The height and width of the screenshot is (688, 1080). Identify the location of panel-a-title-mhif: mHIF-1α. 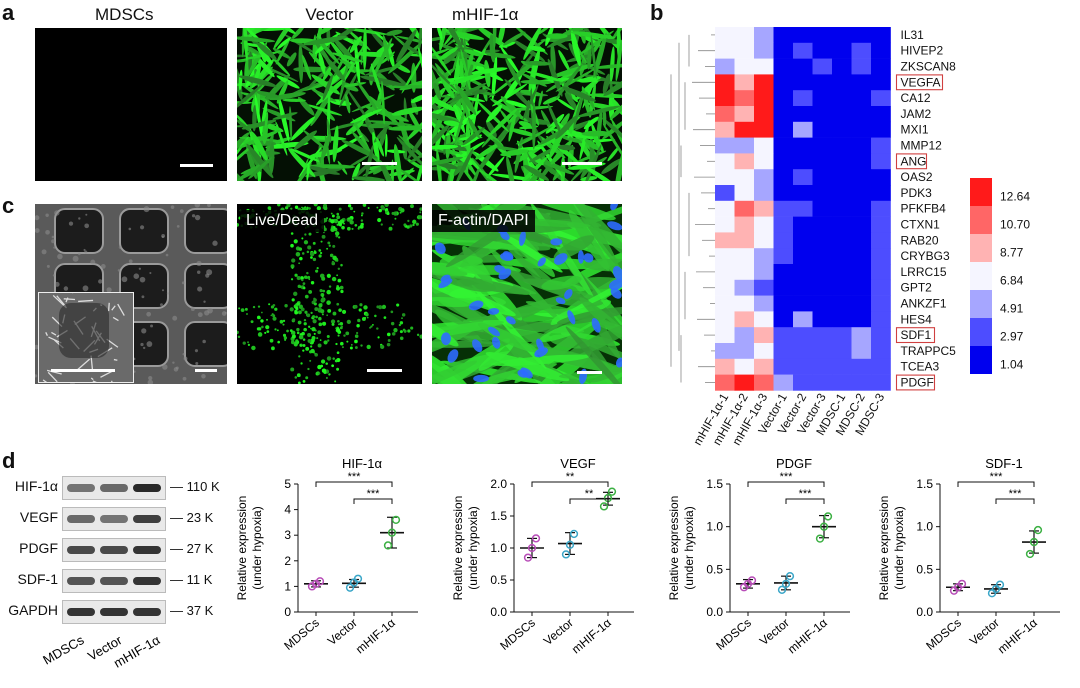
(527, 15).